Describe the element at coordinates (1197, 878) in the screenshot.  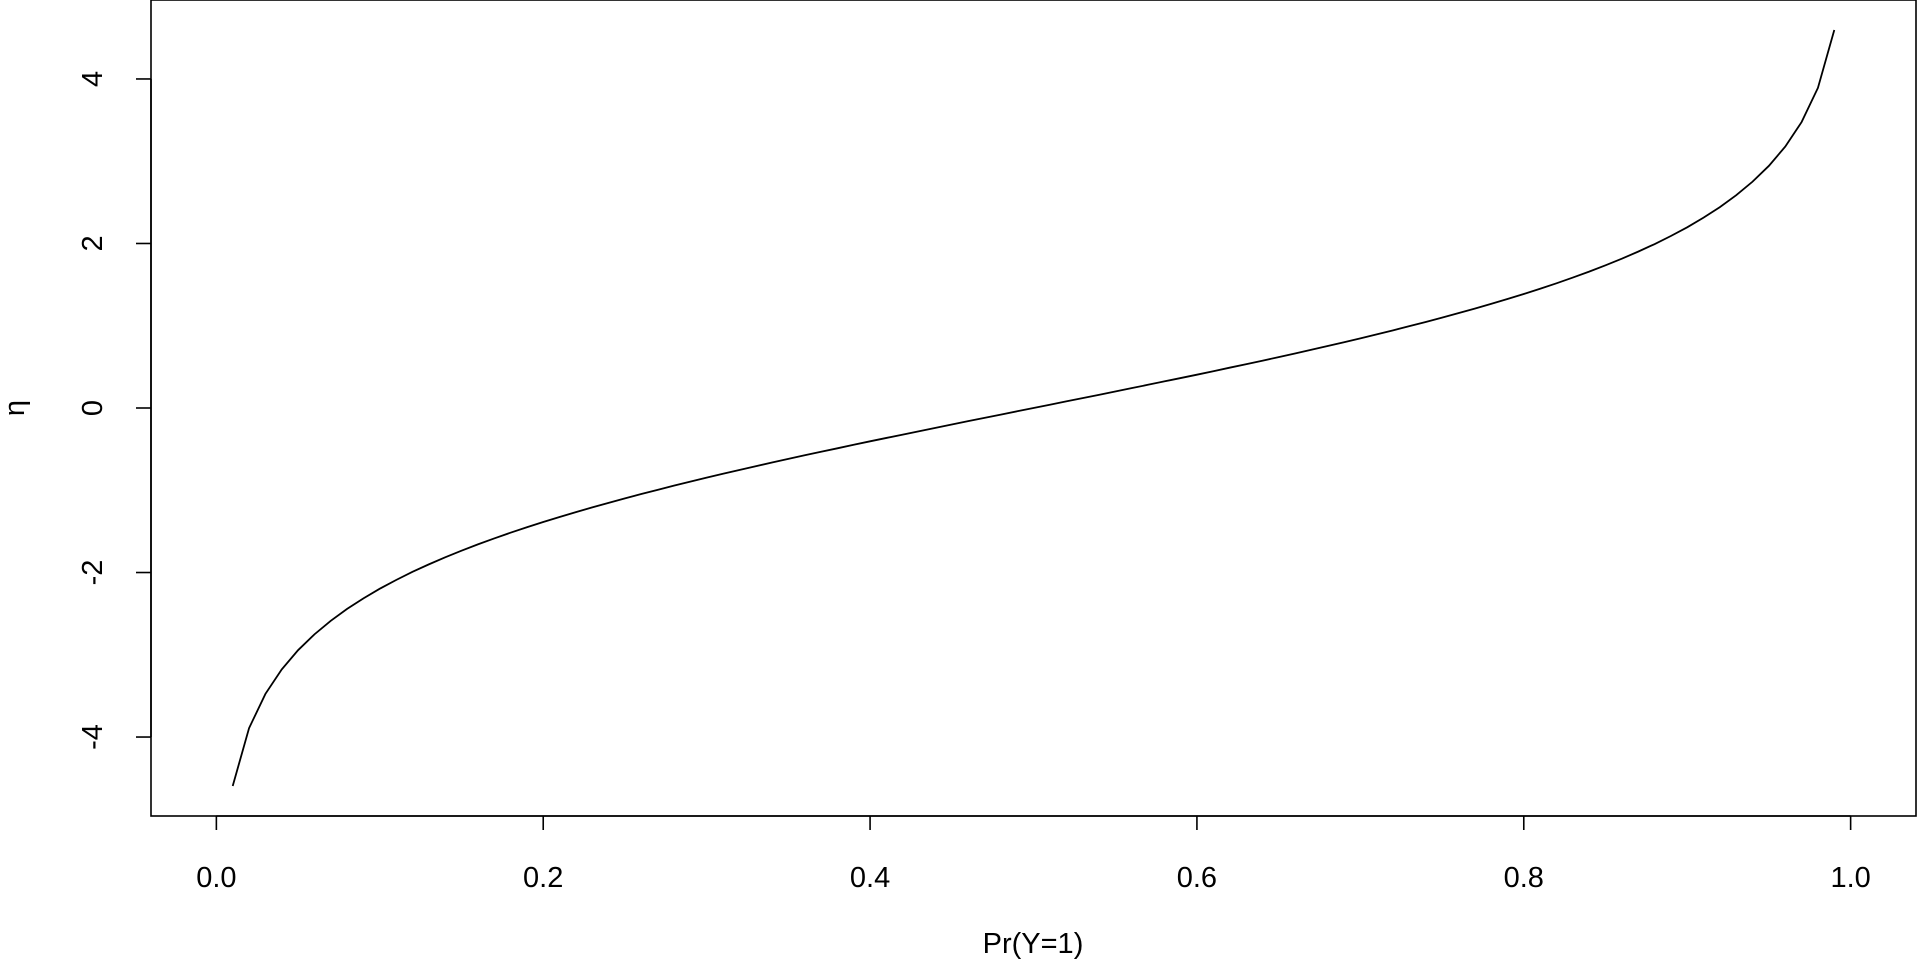
I see `x-tick-label: 0.6` at that location.